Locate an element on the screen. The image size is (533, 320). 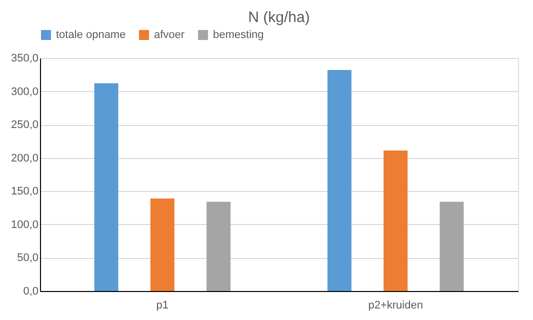
chart-title: N (kg/ha) is located at coordinates (279, 17).